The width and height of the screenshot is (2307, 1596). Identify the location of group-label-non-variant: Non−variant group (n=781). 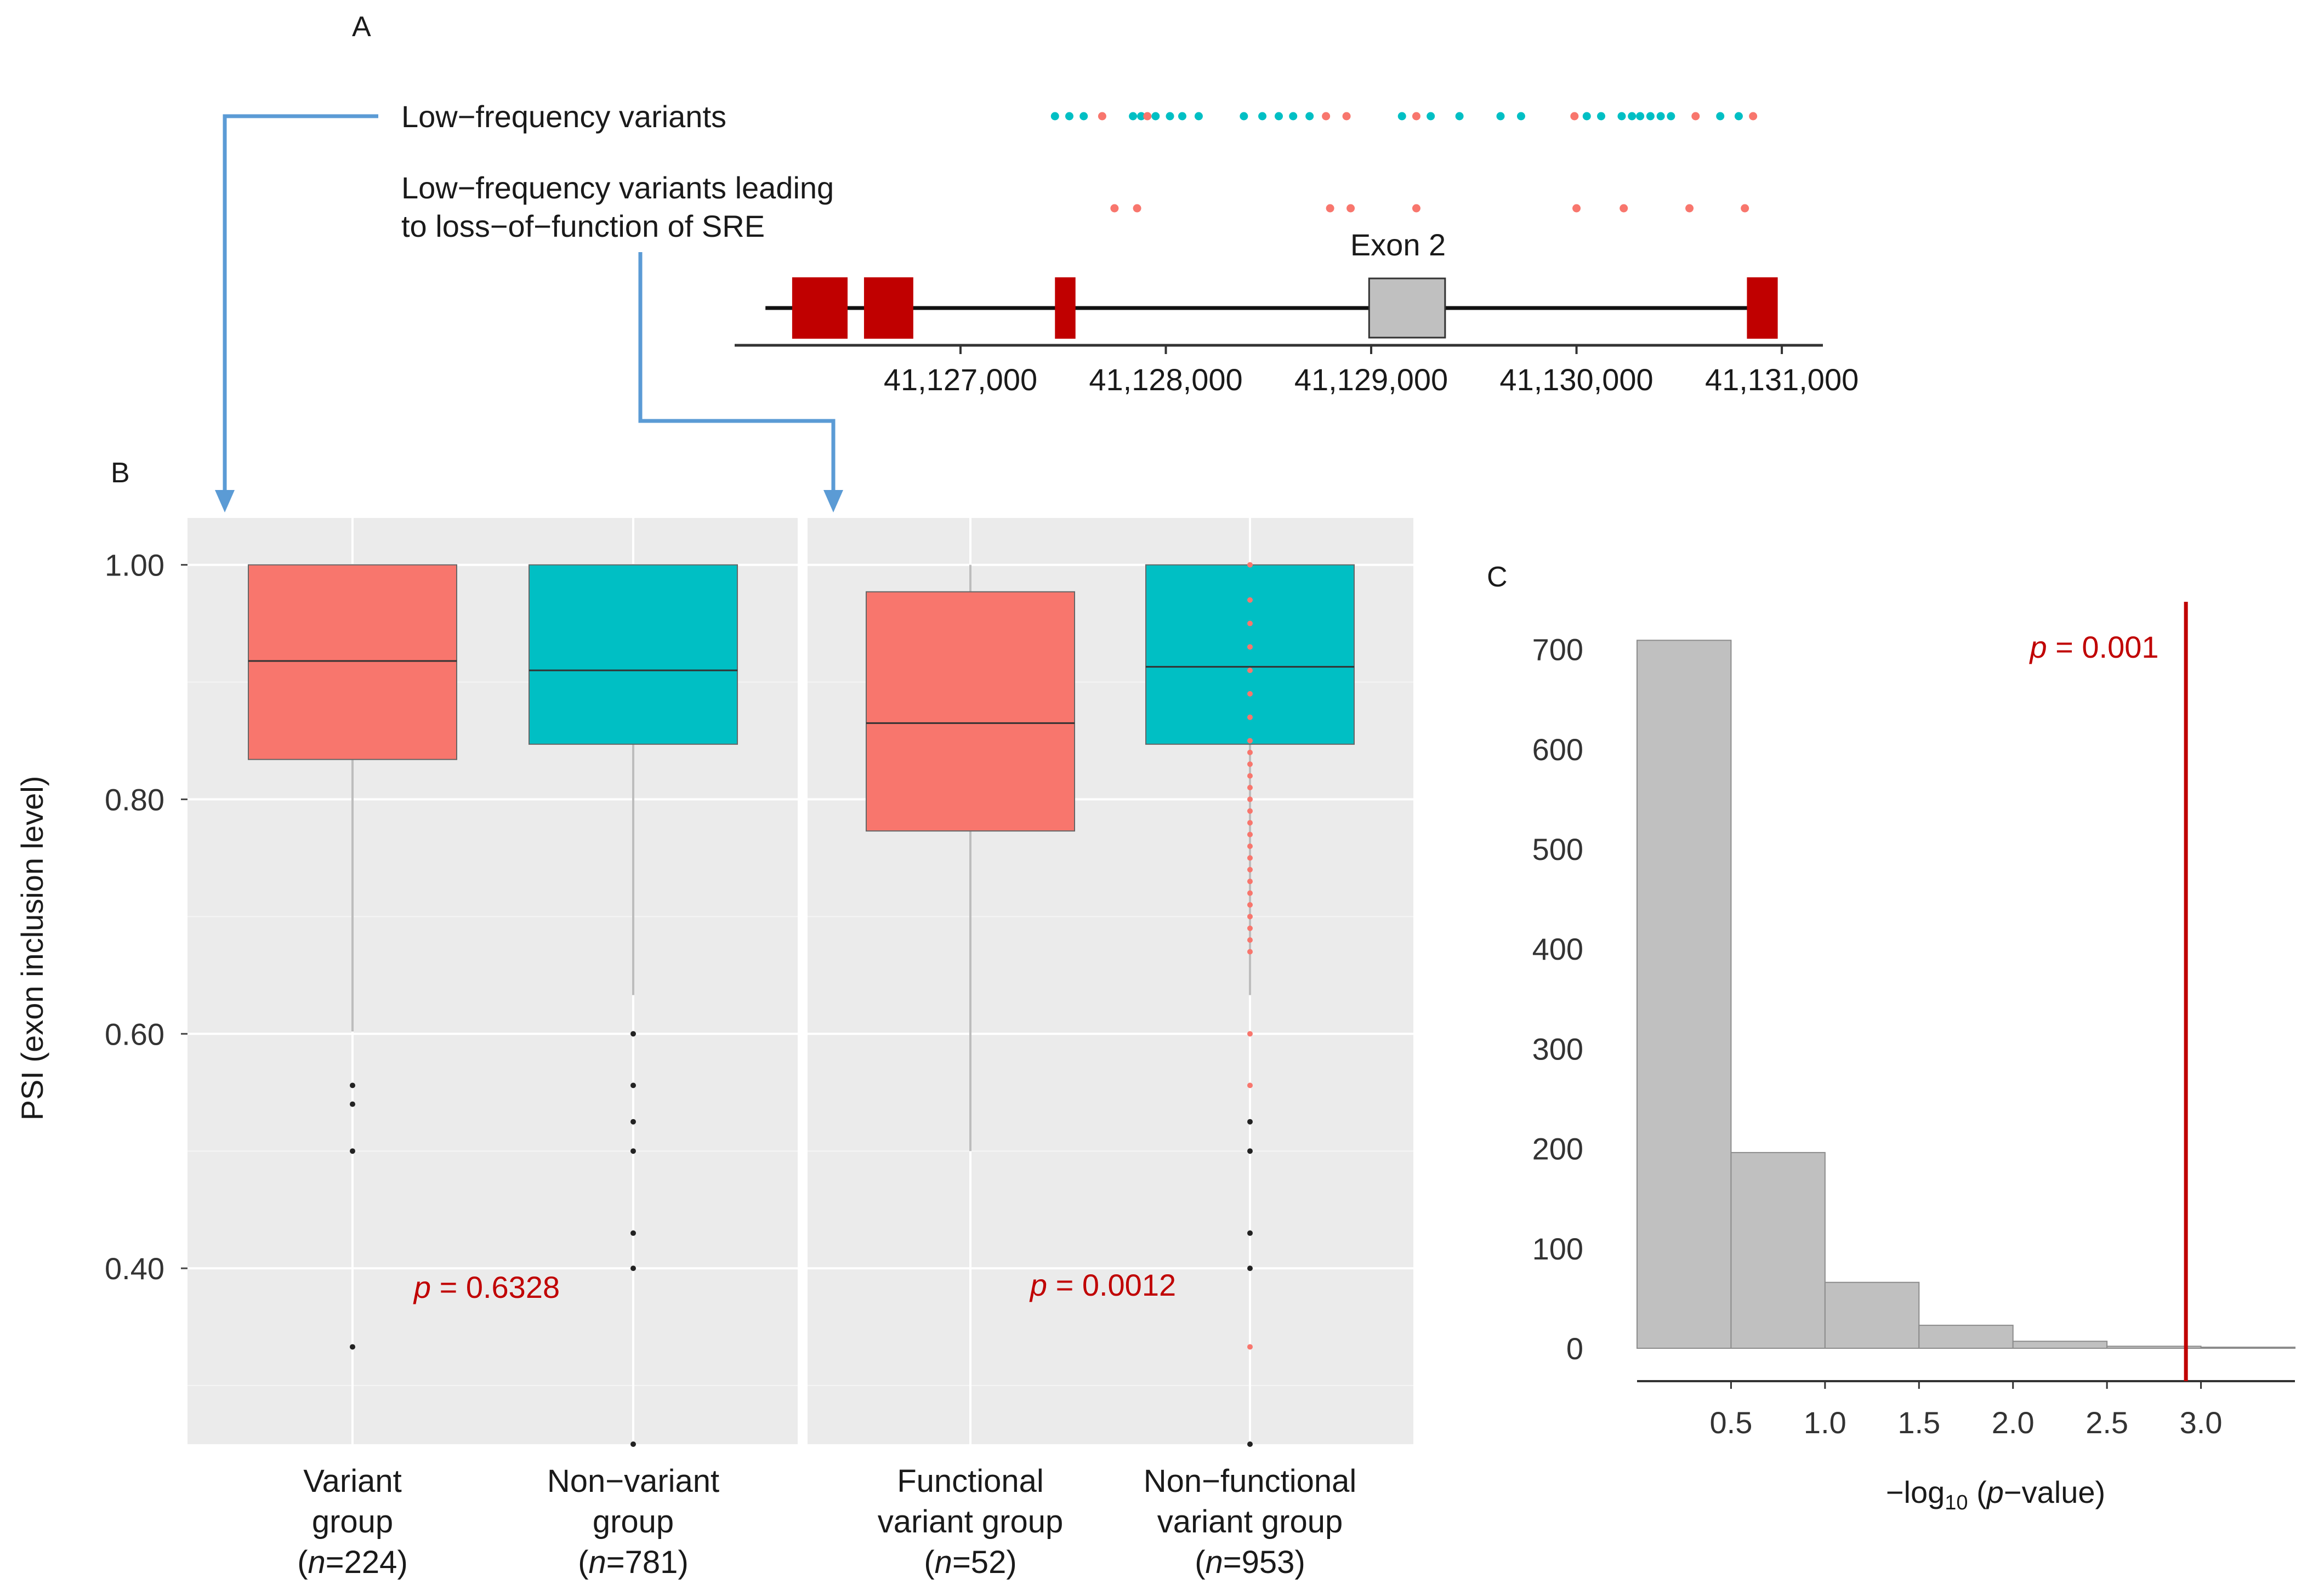
(633, 1521).